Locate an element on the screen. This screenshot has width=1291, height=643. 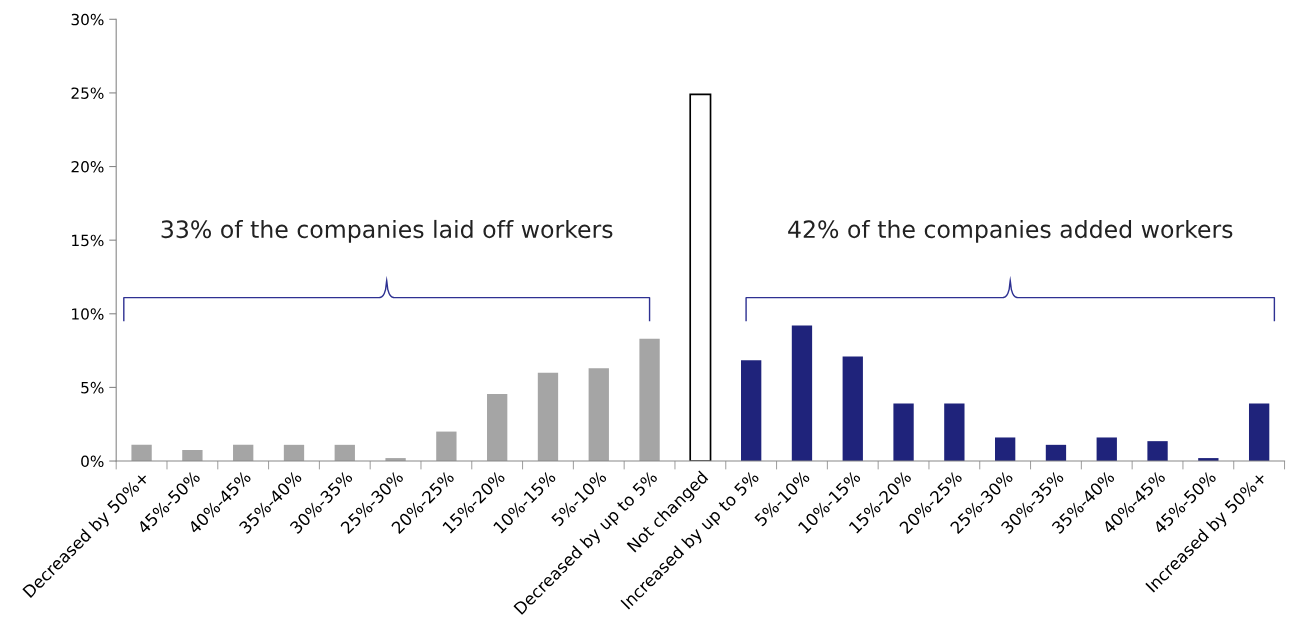
y-tick-label: 25% is located at coordinates (87, 93).